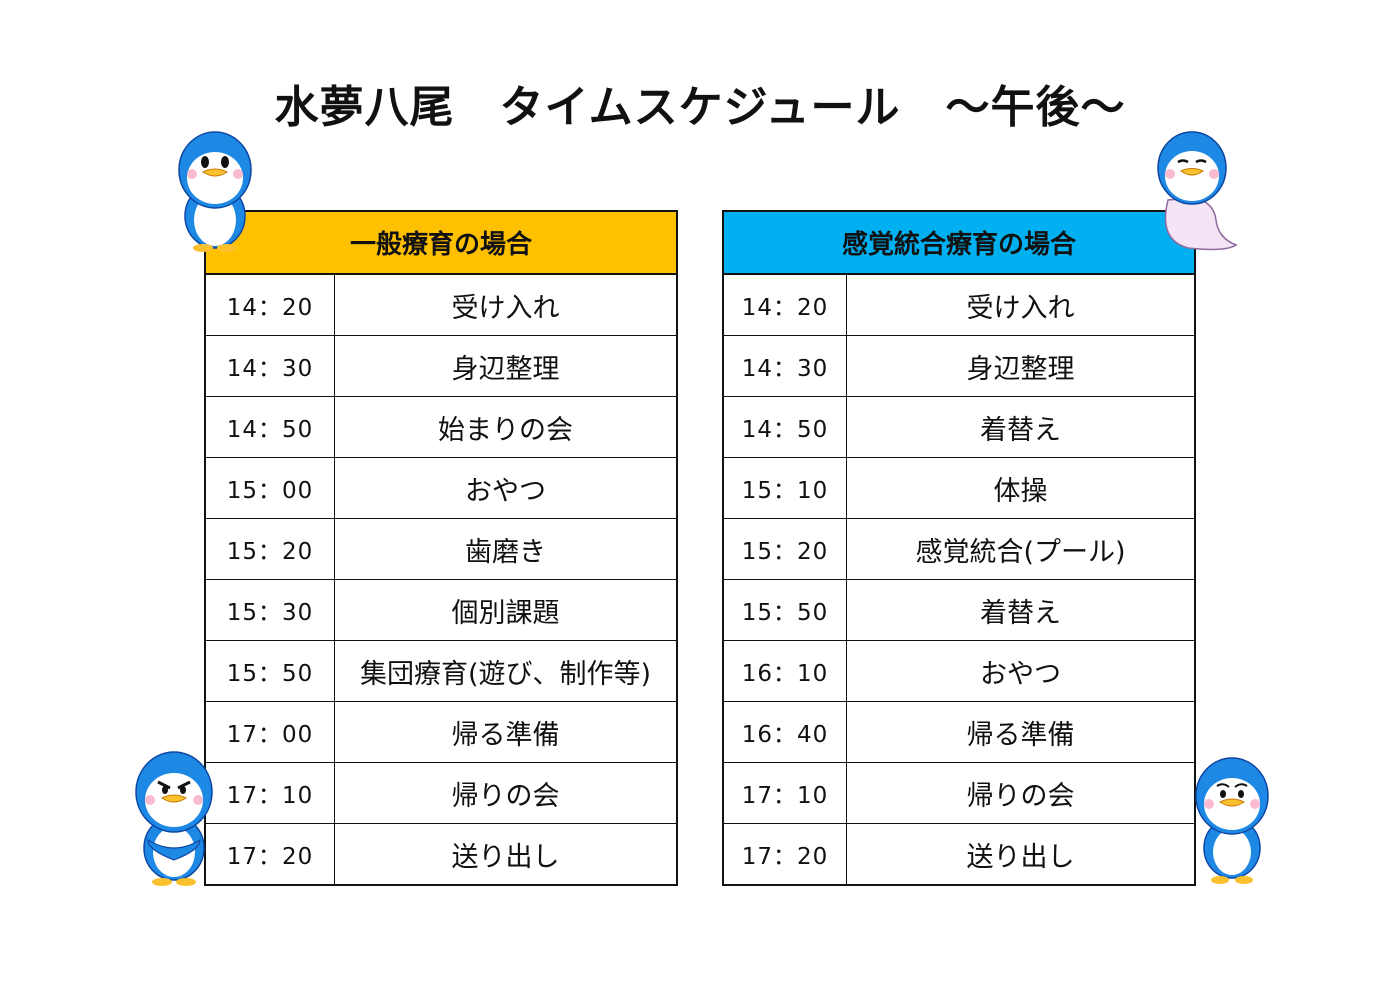 Image resolution: width=1400 pixels, height=990 pixels. I want to click on activity-cell: 歯磨き, so click(505, 552).